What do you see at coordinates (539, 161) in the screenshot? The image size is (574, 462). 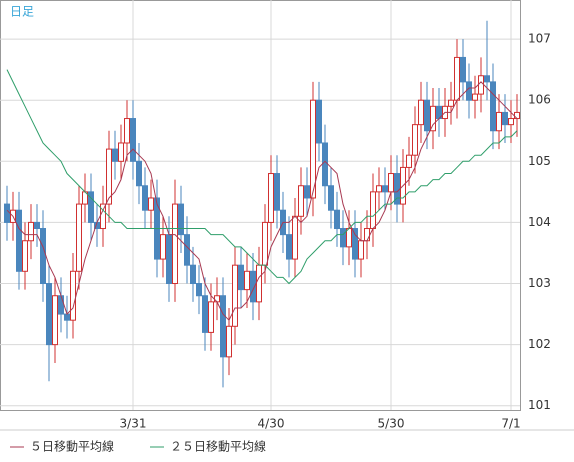 I see `y-tick-label: 105` at bounding box center [539, 161].